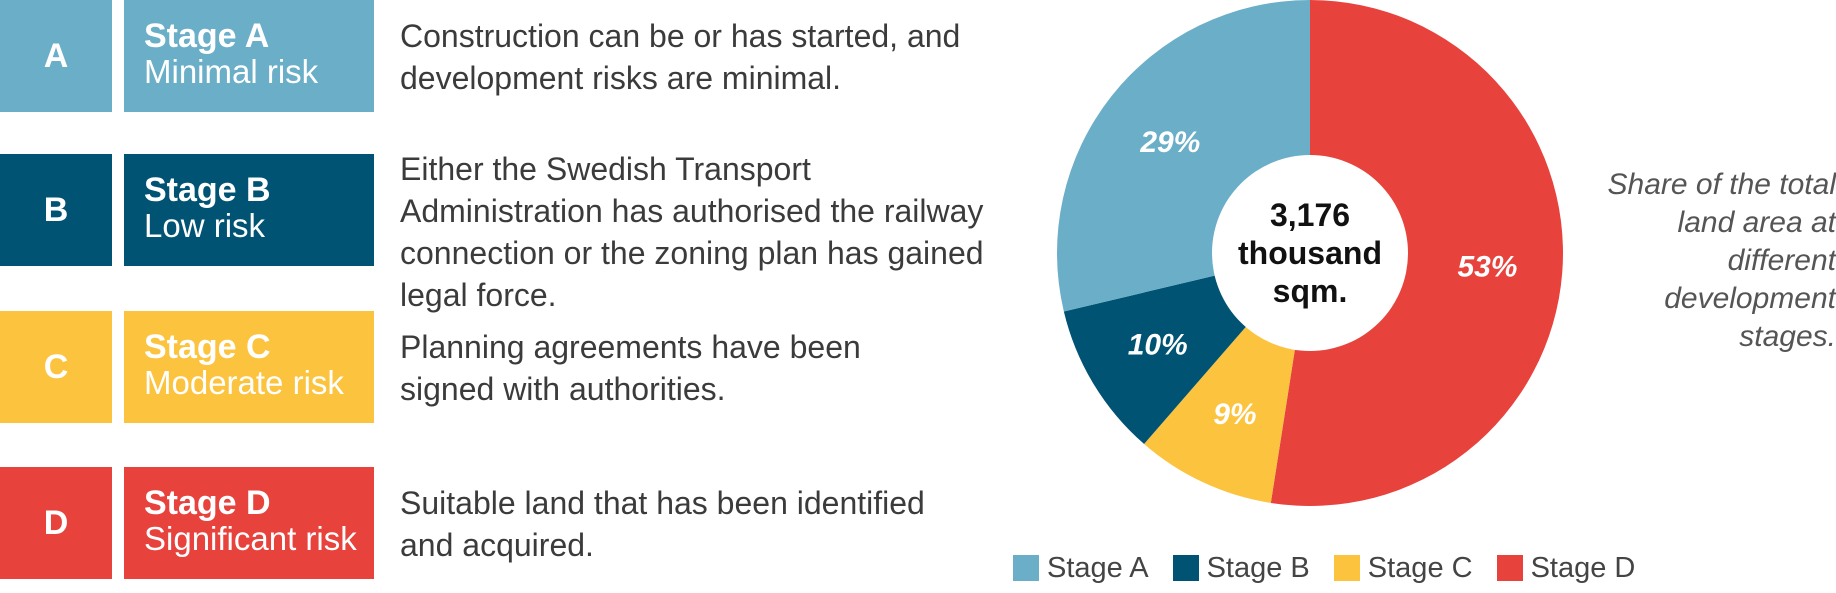 The image size is (1836, 593). I want to click on legend-swatch-stage-b, so click(1185, 568).